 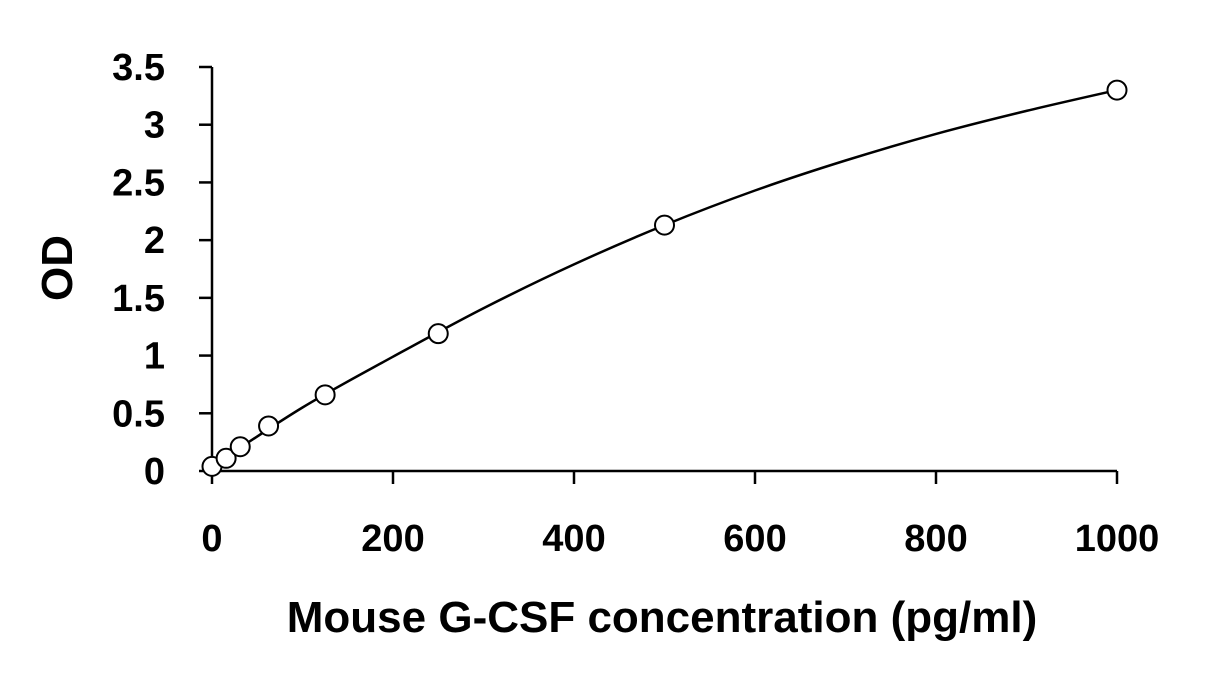 I want to click on y-tick-label: 0, so click(x=154, y=472).